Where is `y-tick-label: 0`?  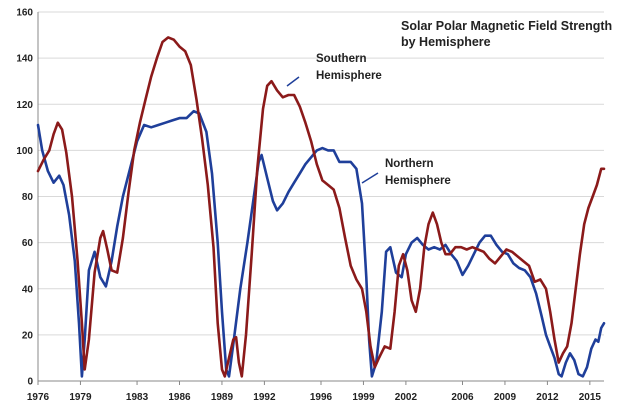
y-tick-label: 0 is located at coordinates (30, 382).